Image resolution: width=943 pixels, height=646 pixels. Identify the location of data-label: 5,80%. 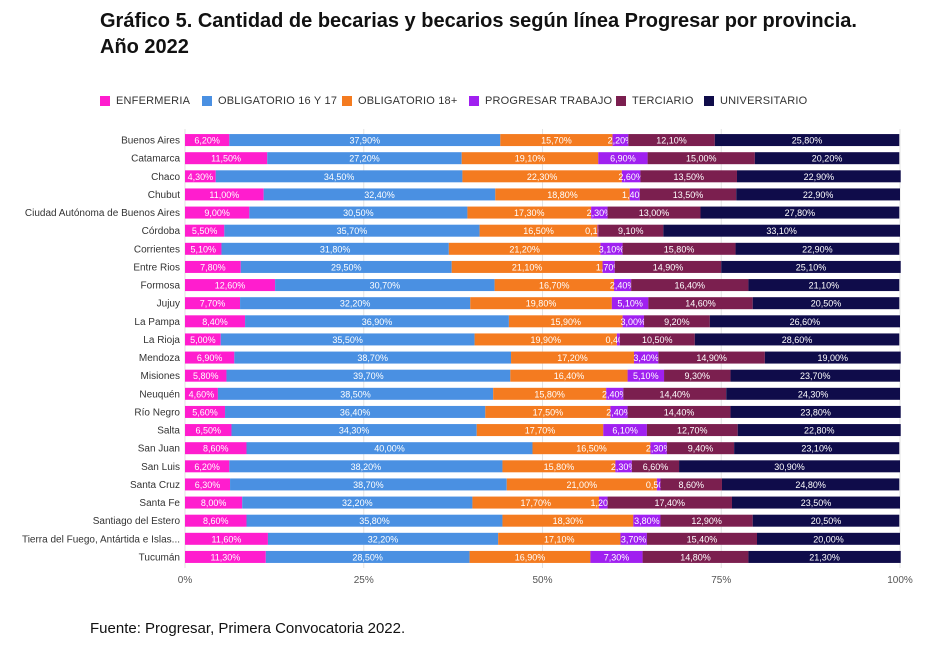
(206, 376).